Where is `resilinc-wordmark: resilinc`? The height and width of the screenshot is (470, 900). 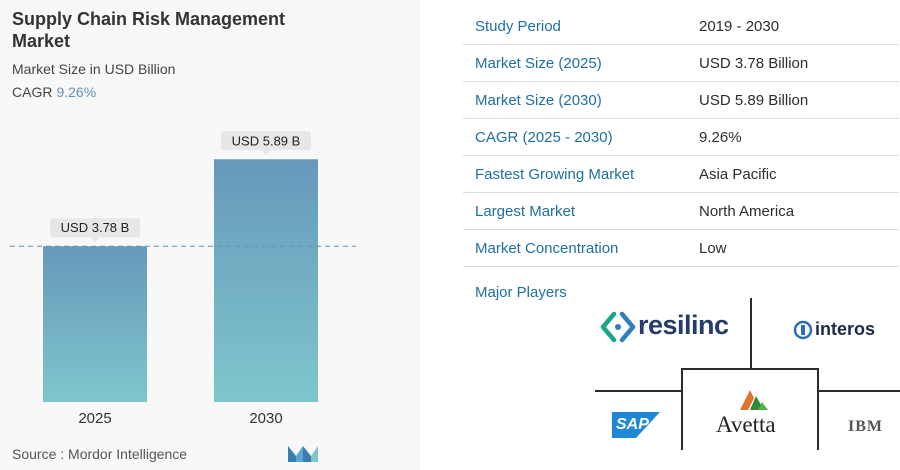
resilinc-wordmark: resilinc is located at coordinates (683, 325).